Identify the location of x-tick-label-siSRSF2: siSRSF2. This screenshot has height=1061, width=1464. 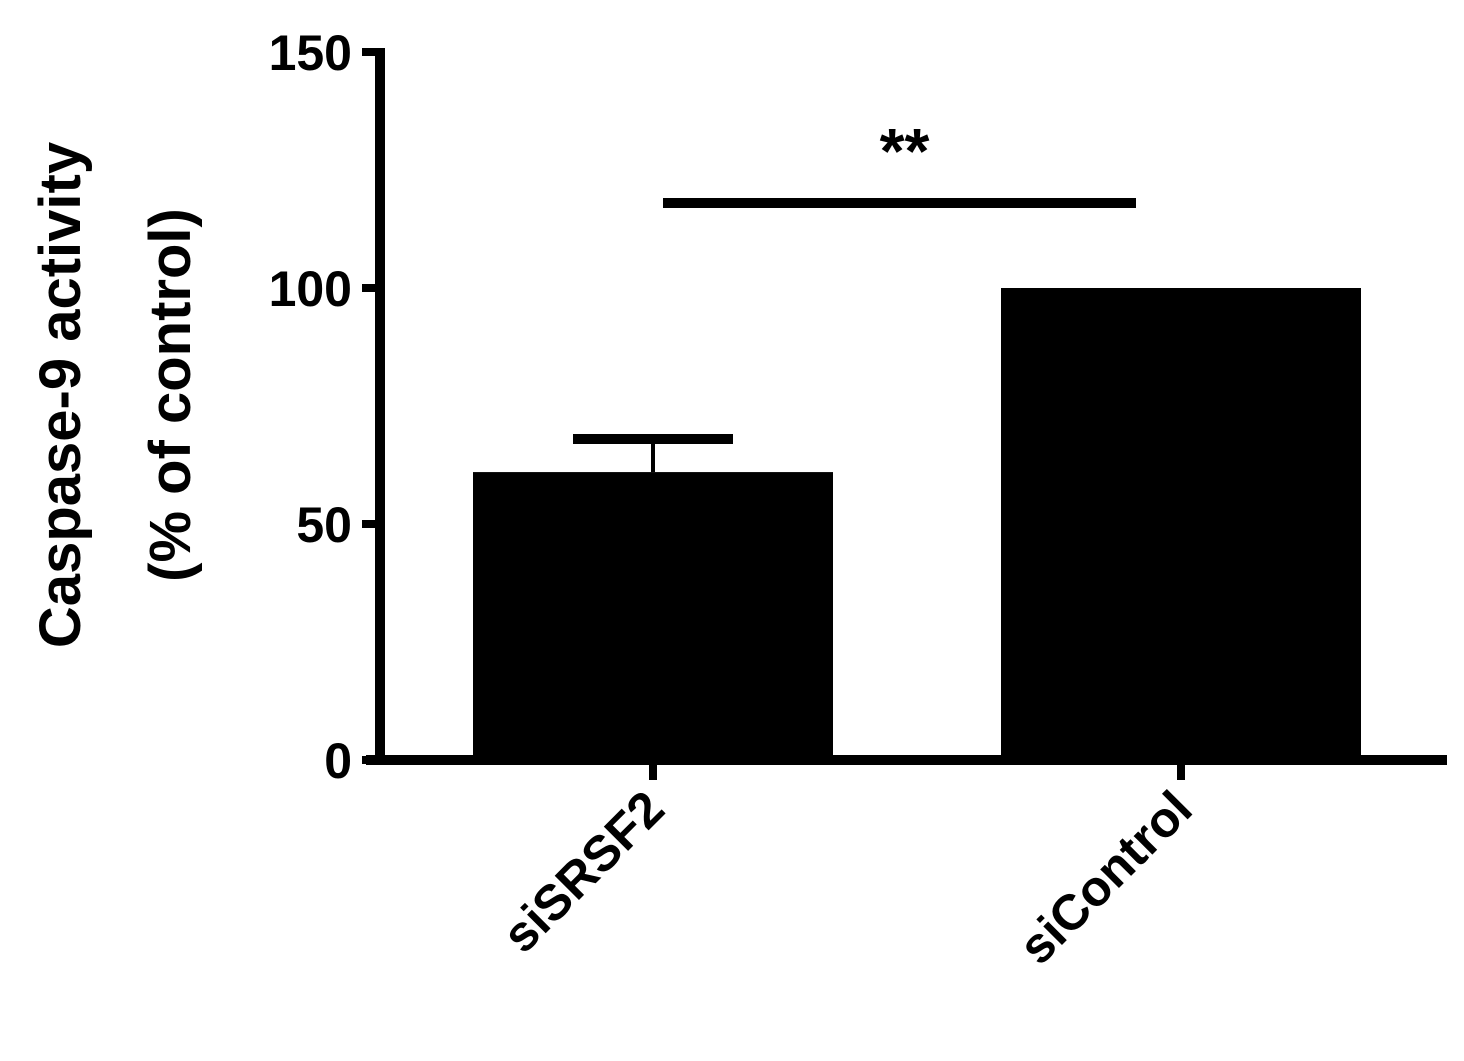
(583, 871).